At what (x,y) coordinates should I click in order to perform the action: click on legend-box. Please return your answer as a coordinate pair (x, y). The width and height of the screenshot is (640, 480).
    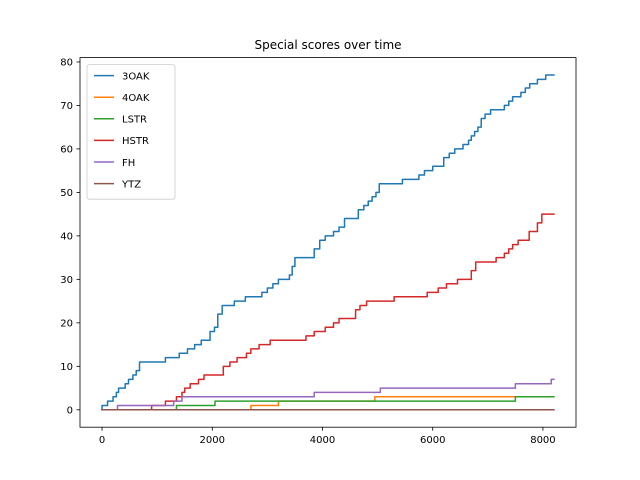
    Looking at the image, I should click on (131, 132).